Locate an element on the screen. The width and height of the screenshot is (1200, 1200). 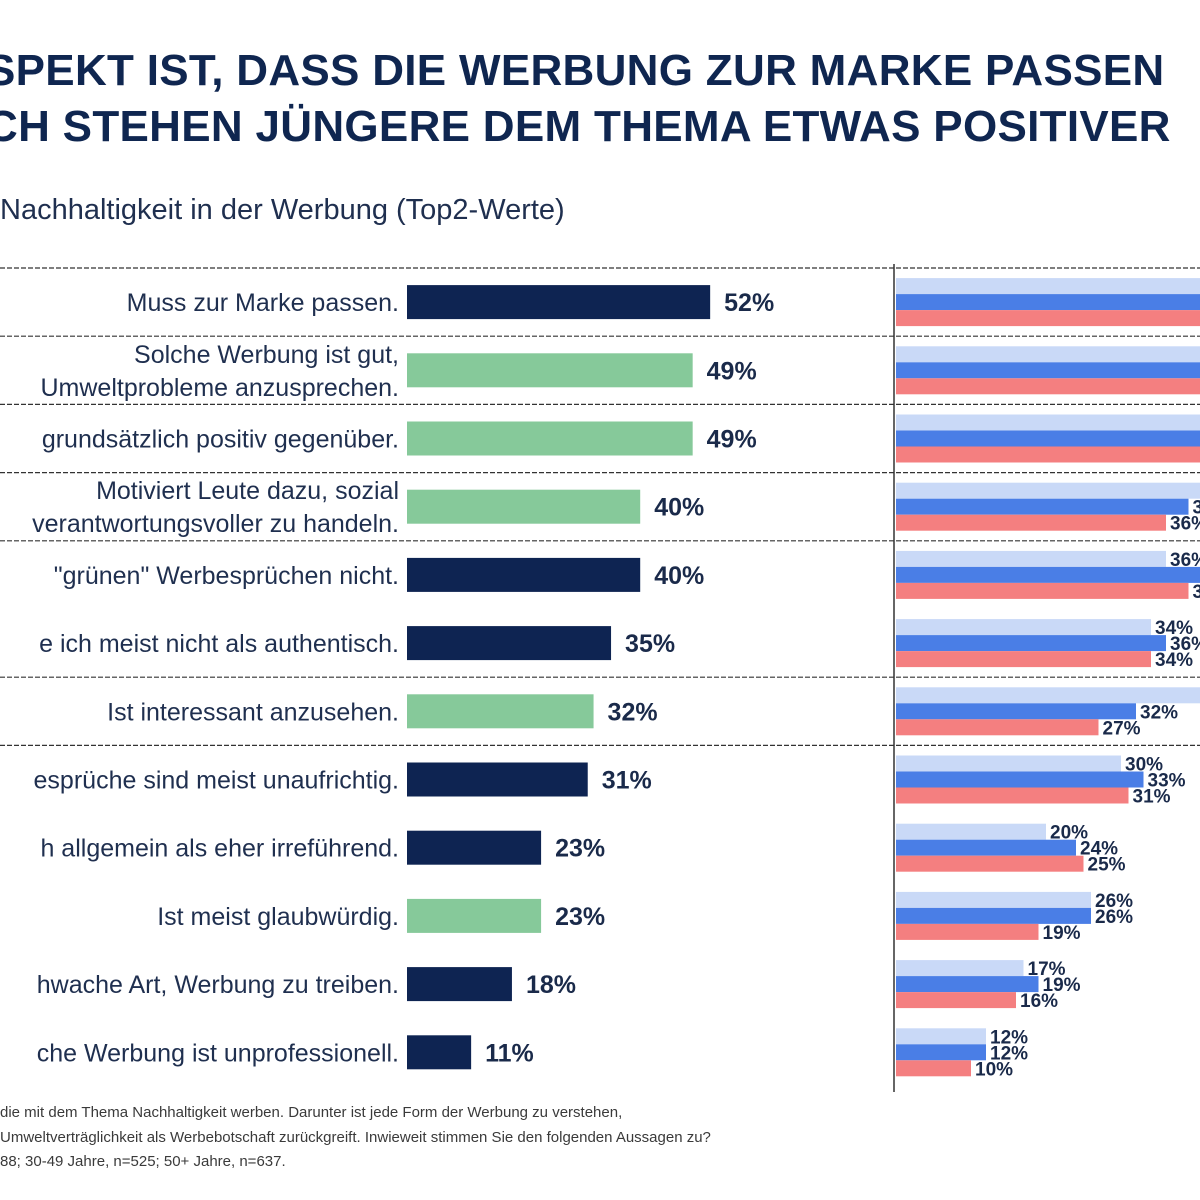
statement-label: Motiviert Leute dazu, sozial is located at coordinates (247, 491).